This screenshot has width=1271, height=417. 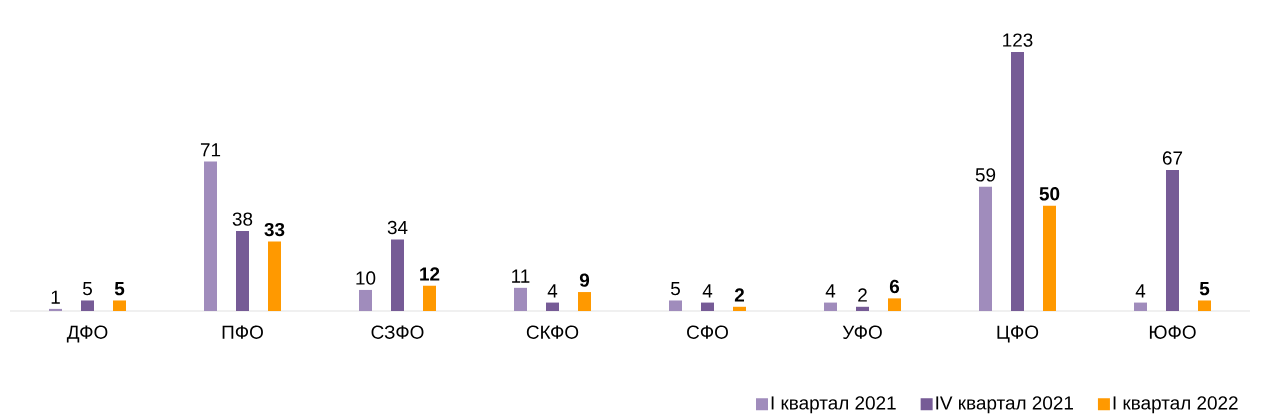 I want to click on data-label: 11, so click(x=521, y=276).